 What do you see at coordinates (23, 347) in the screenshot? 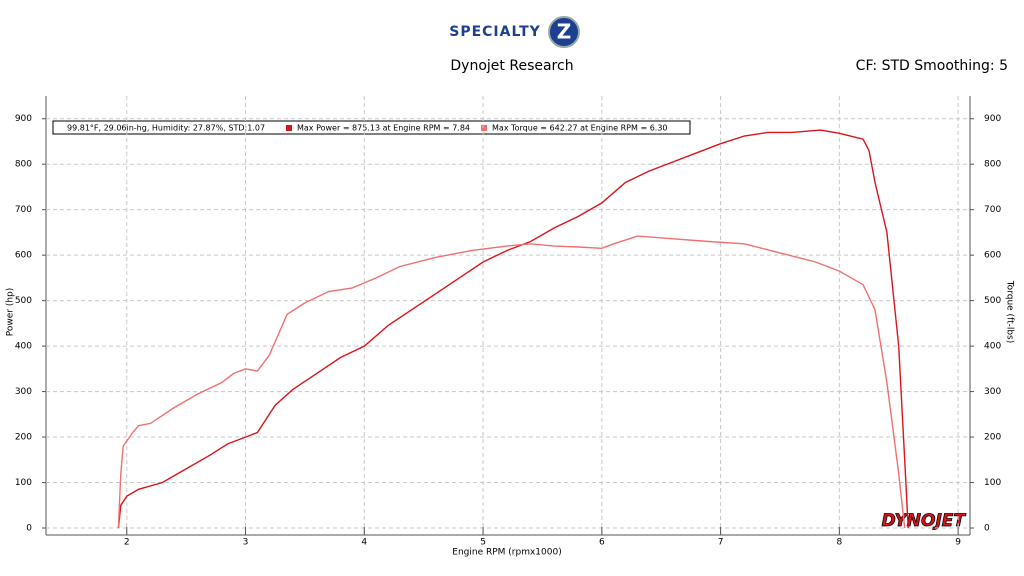
I see `y-tick-label: 400` at bounding box center [23, 347].